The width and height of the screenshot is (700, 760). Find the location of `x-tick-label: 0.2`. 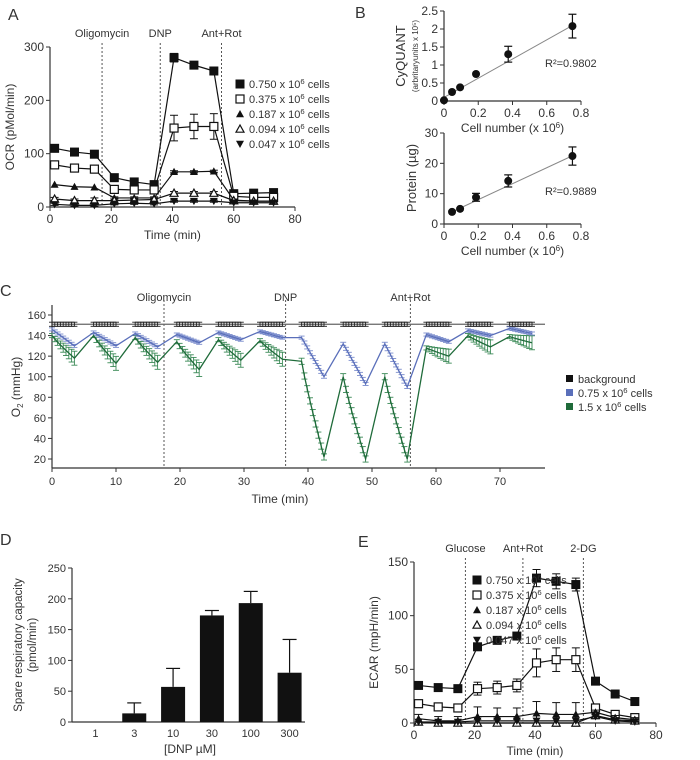

x-tick-label: 0.2 is located at coordinates (478, 236).